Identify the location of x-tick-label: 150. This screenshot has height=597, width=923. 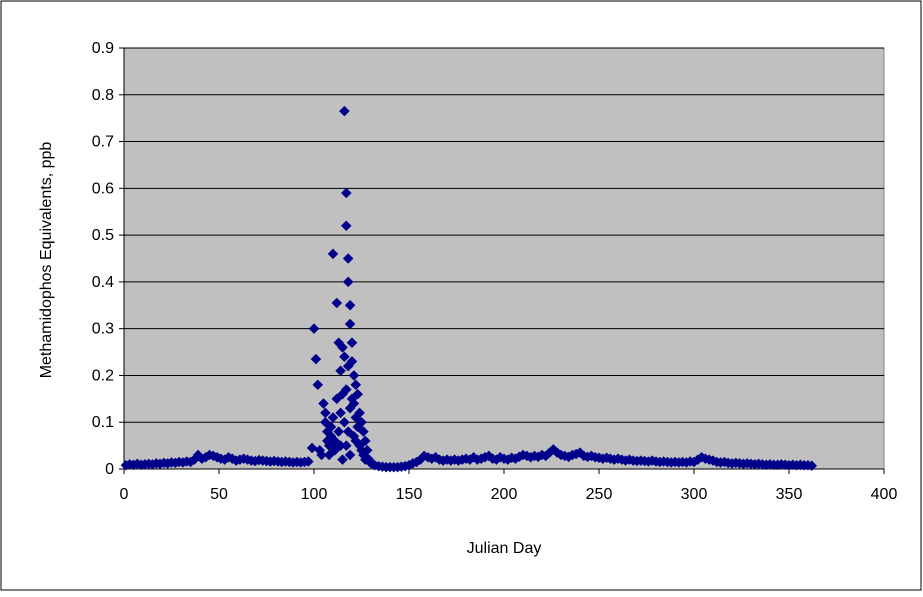
(409, 494).